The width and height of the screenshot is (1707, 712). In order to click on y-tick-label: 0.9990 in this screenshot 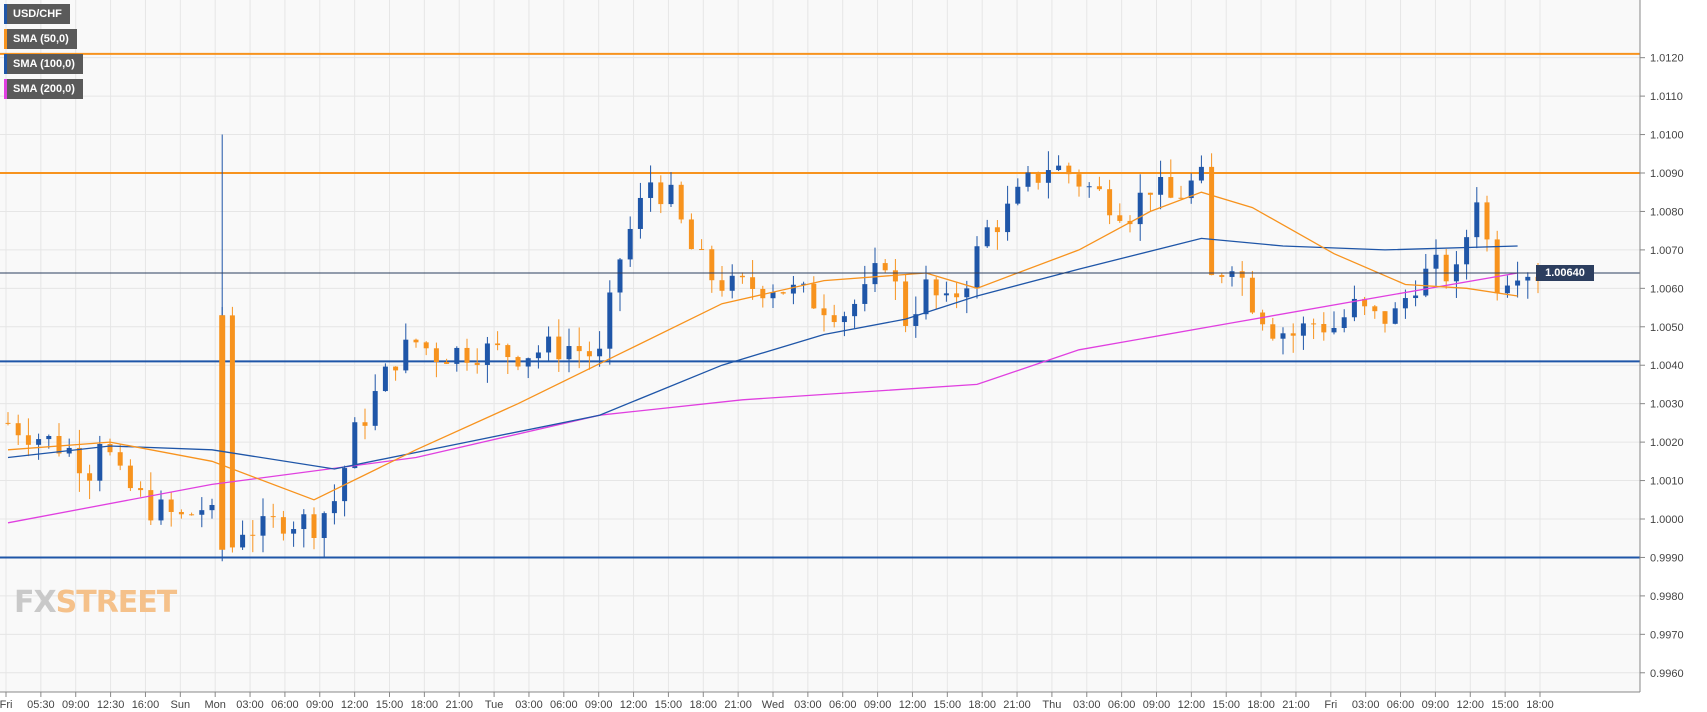, I will do `click(1667, 558)`.